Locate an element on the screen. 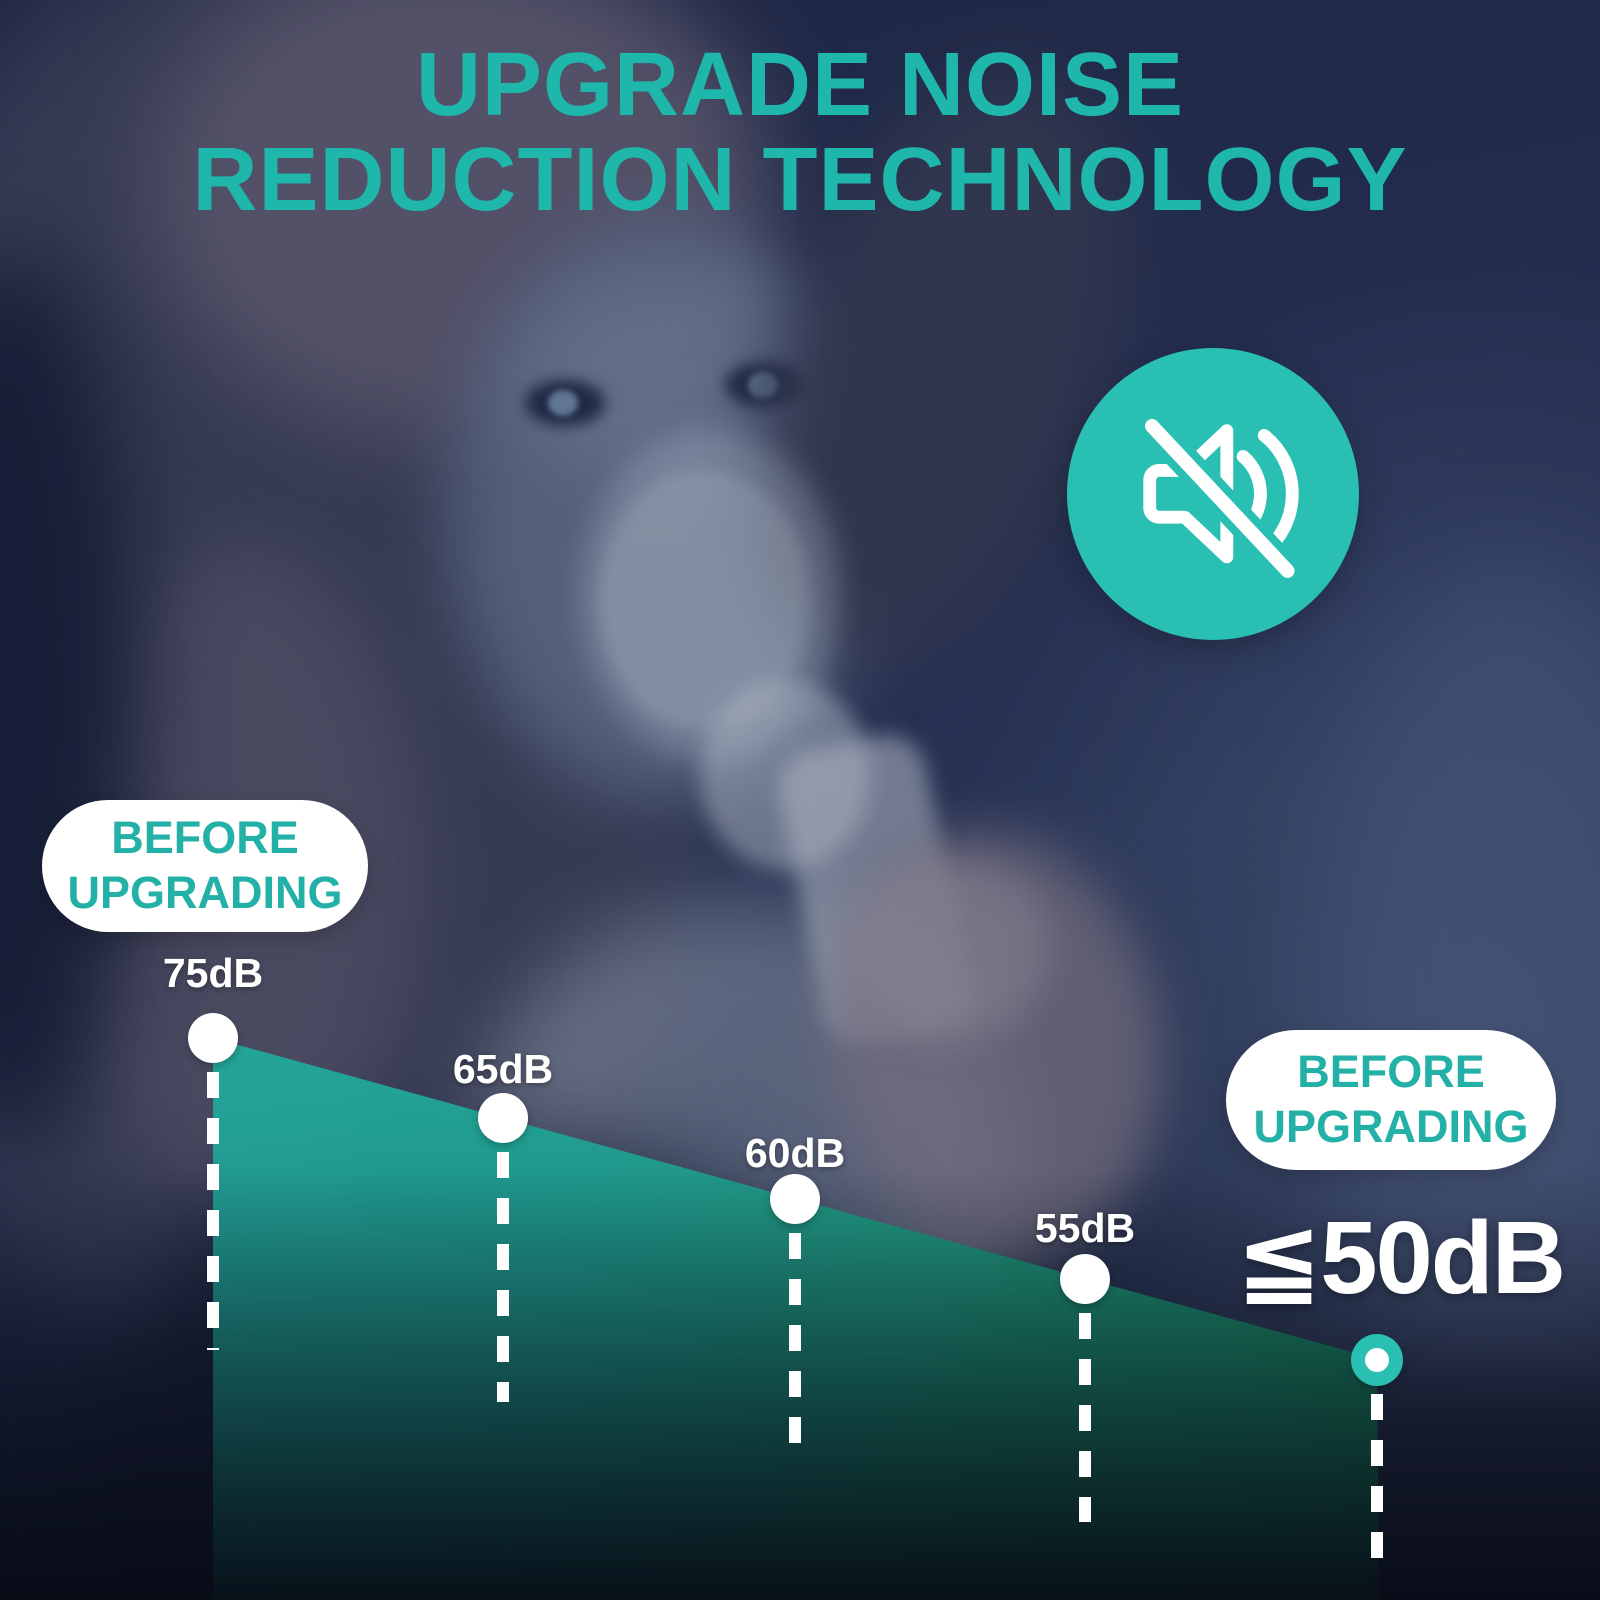  point-label-55db: 55dB is located at coordinates (1085, 1228).